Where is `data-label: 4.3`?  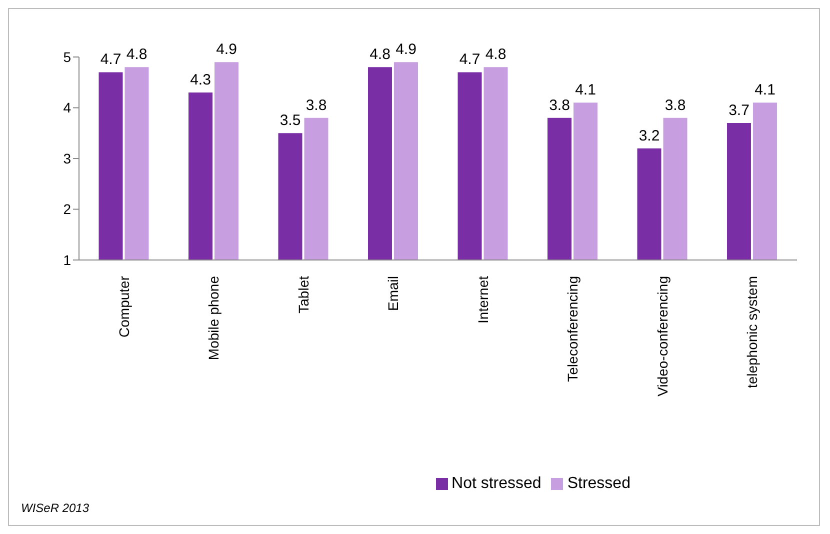
data-label: 4.3 is located at coordinates (200, 80).